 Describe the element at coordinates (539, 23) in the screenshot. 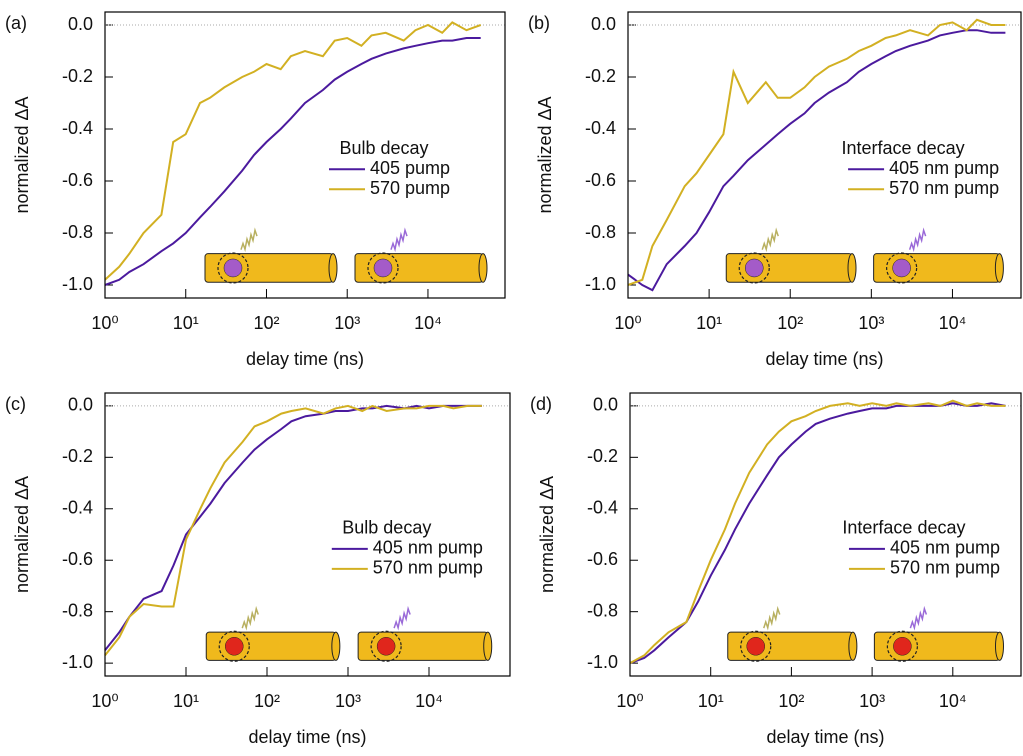

I see `panel-label: (b)` at that location.